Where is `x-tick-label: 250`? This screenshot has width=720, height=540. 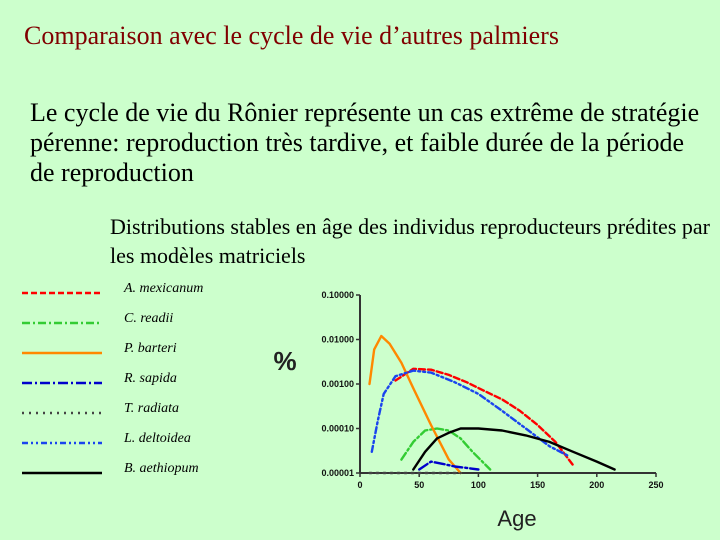
x-tick-label: 250 is located at coordinates (655, 485).